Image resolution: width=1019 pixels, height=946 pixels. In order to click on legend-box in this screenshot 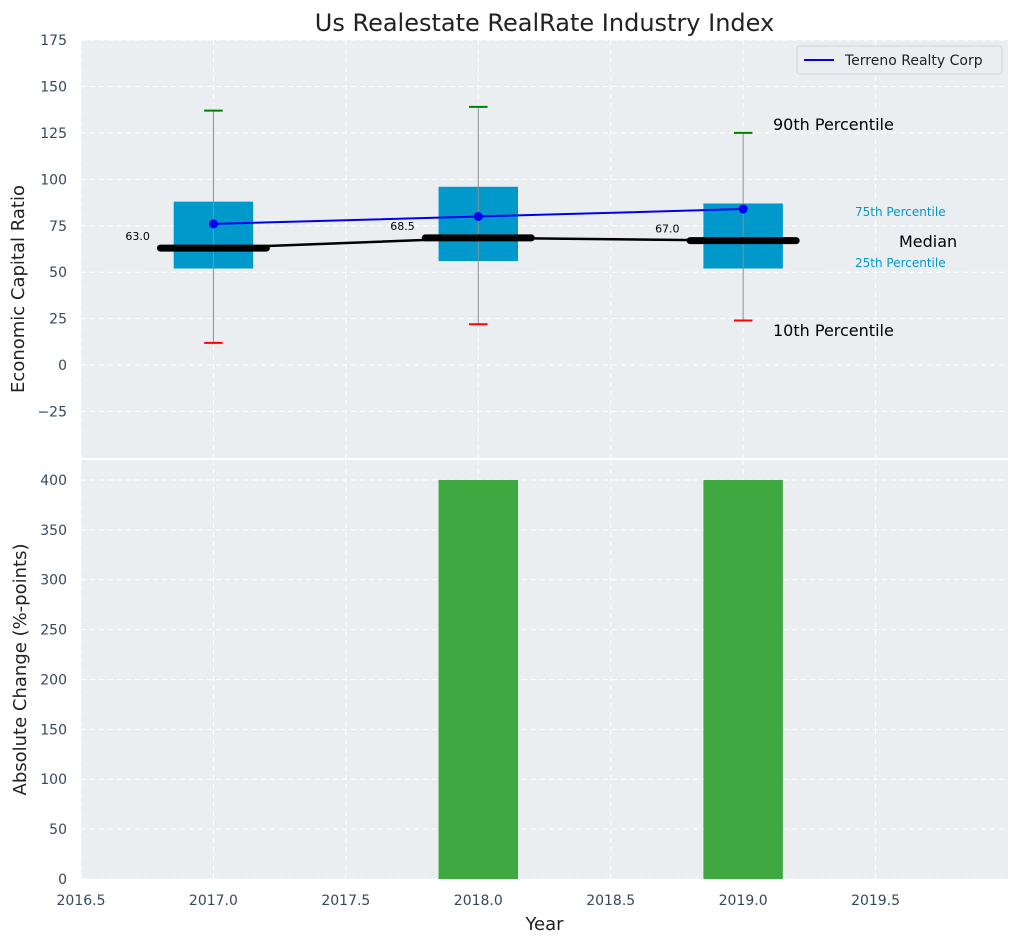, I will do `click(899, 60)`.